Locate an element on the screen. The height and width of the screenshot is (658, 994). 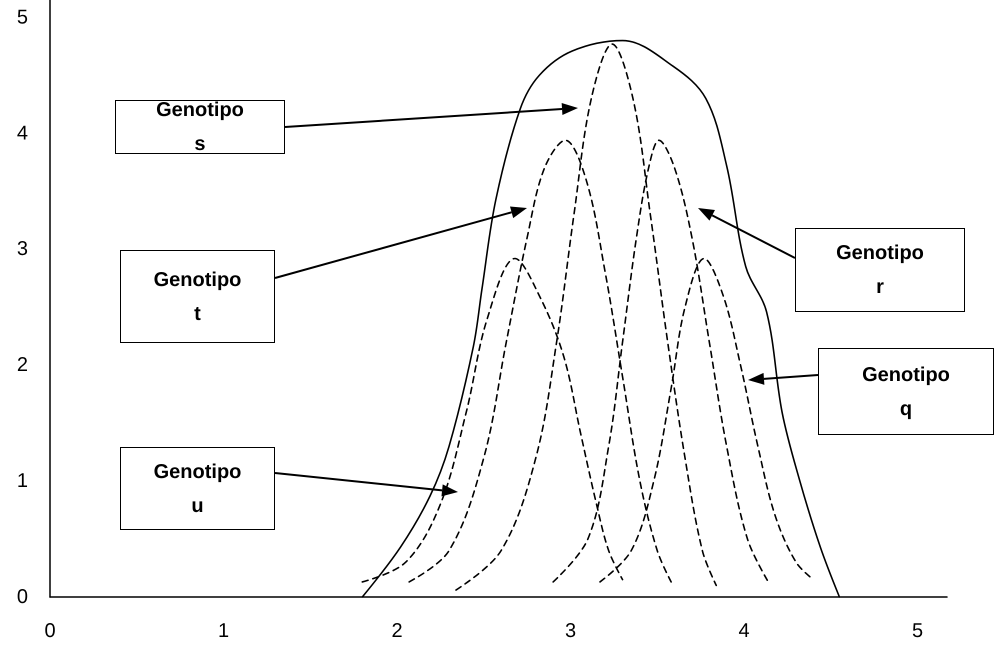
x-tick-label: 0 is located at coordinates (50, 631).